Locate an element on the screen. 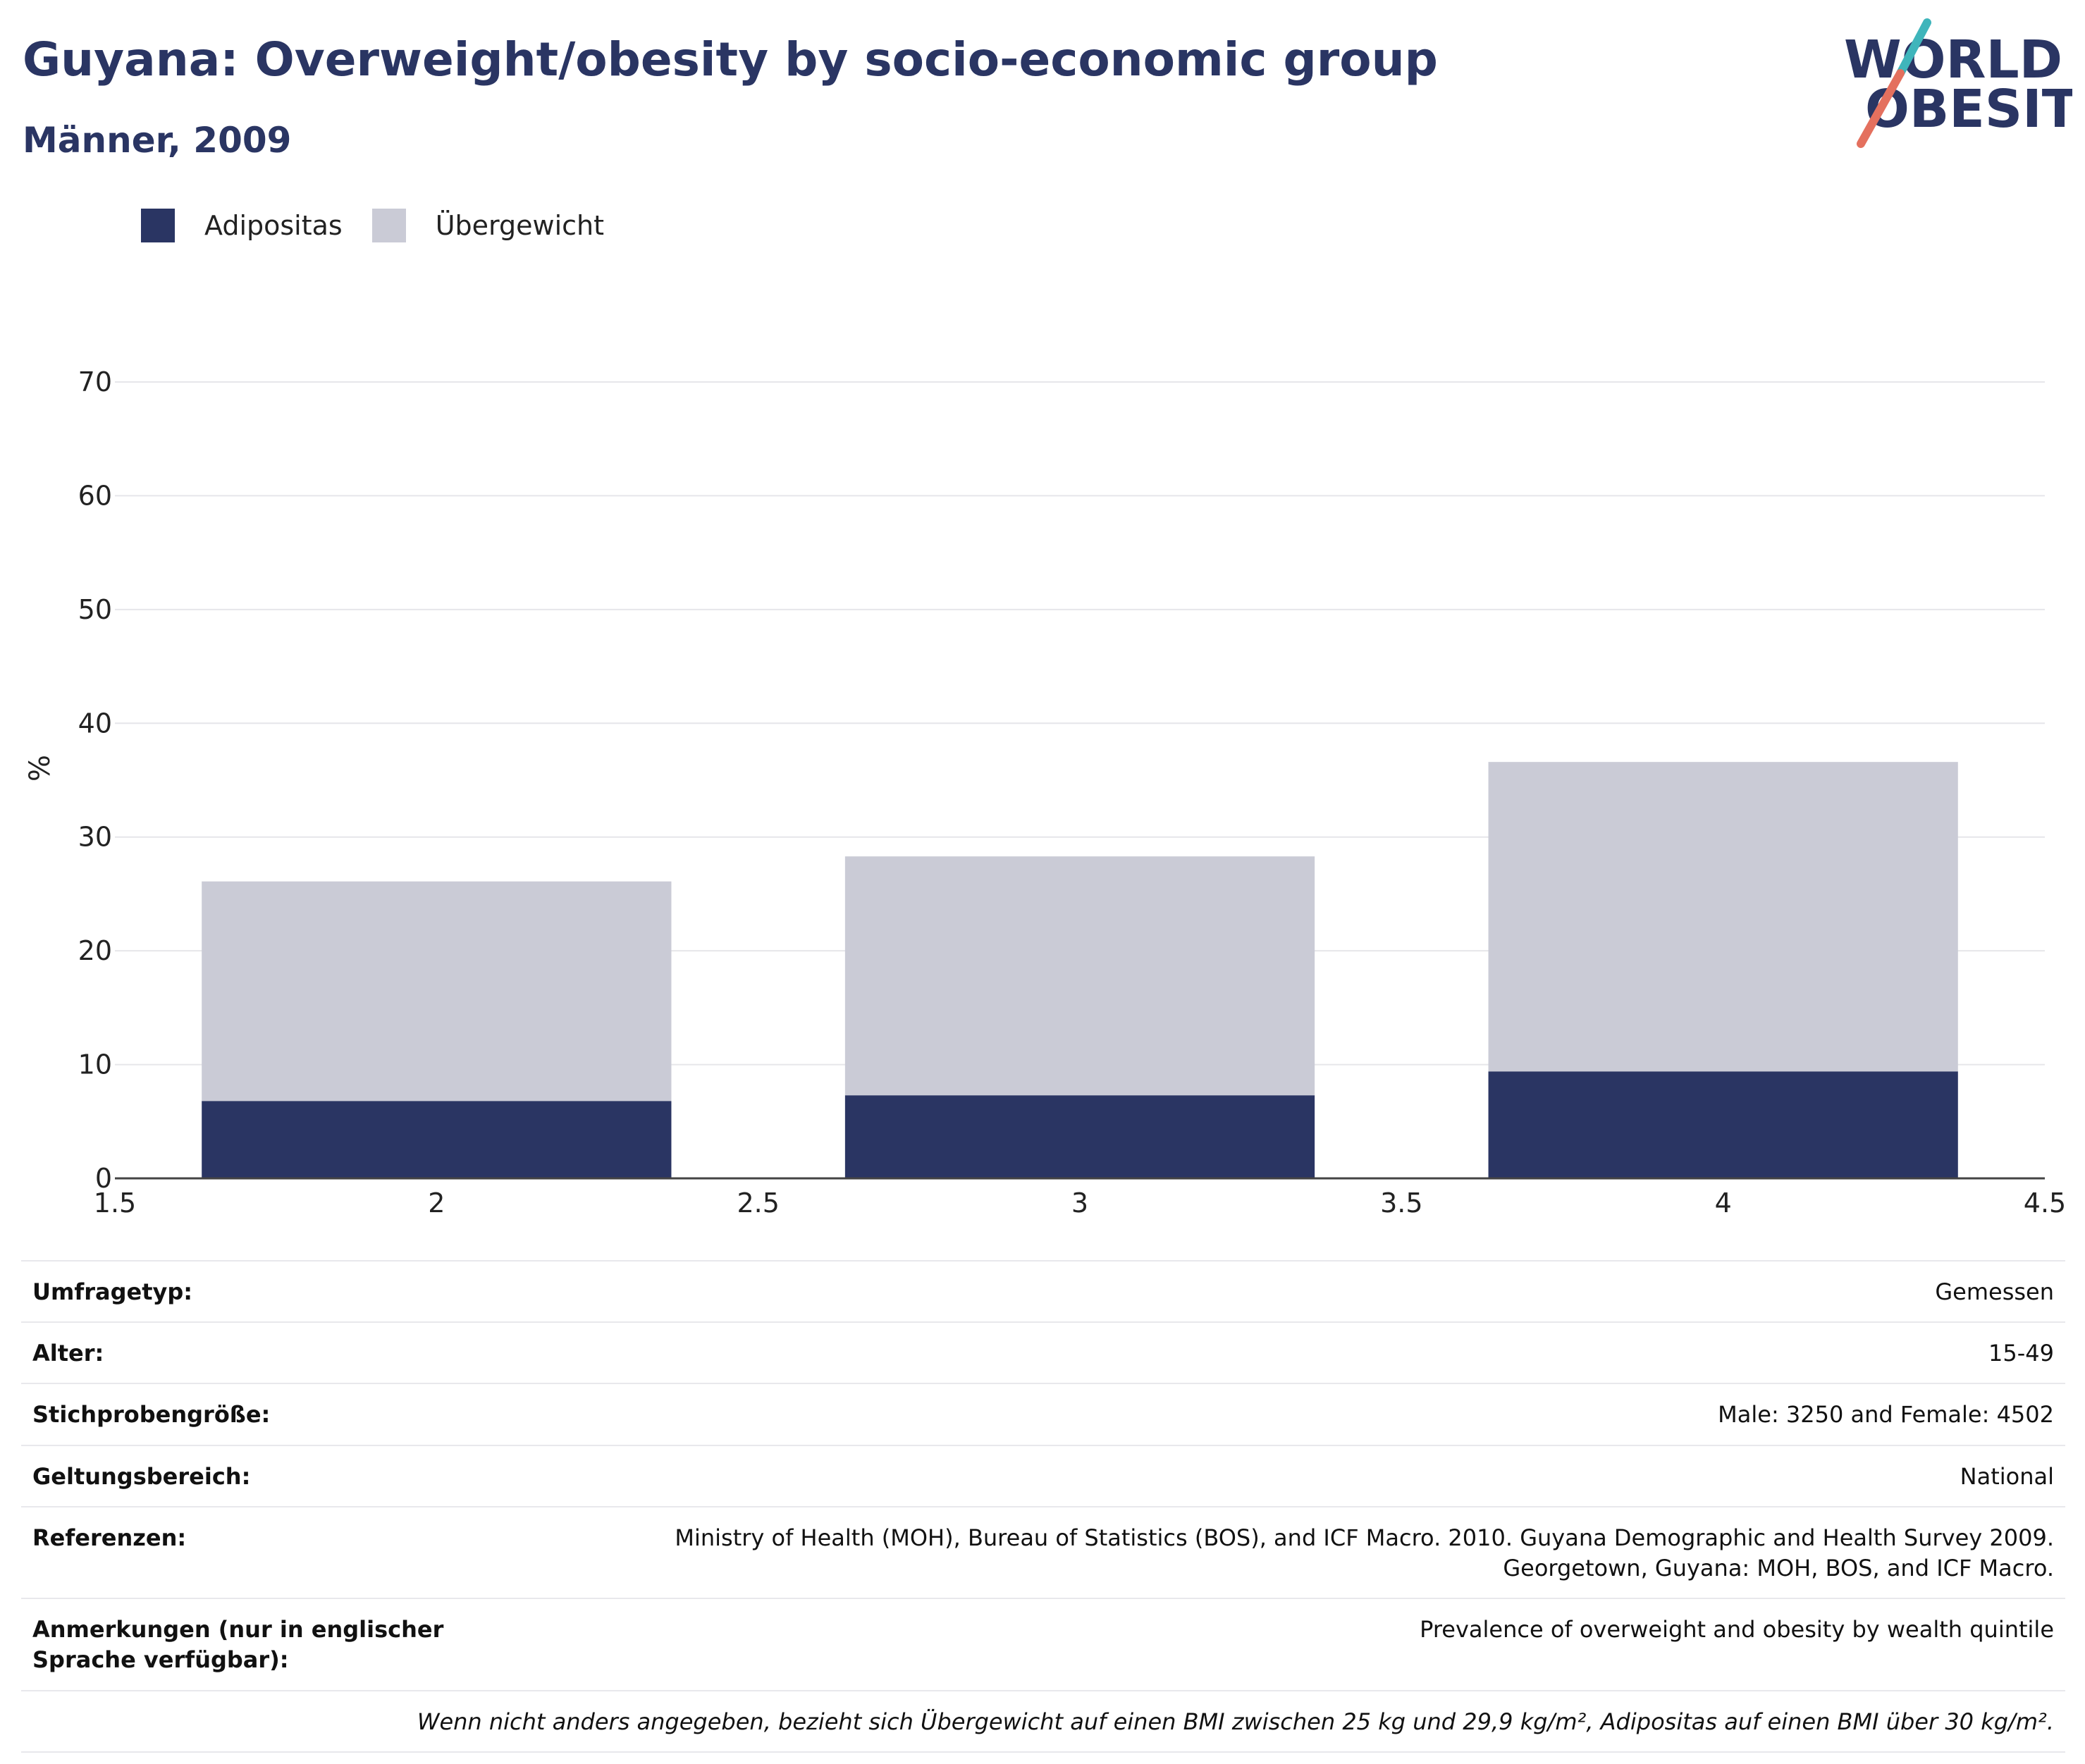  chart-subtitle: Männer, 2009 is located at coordinates (157, 140).